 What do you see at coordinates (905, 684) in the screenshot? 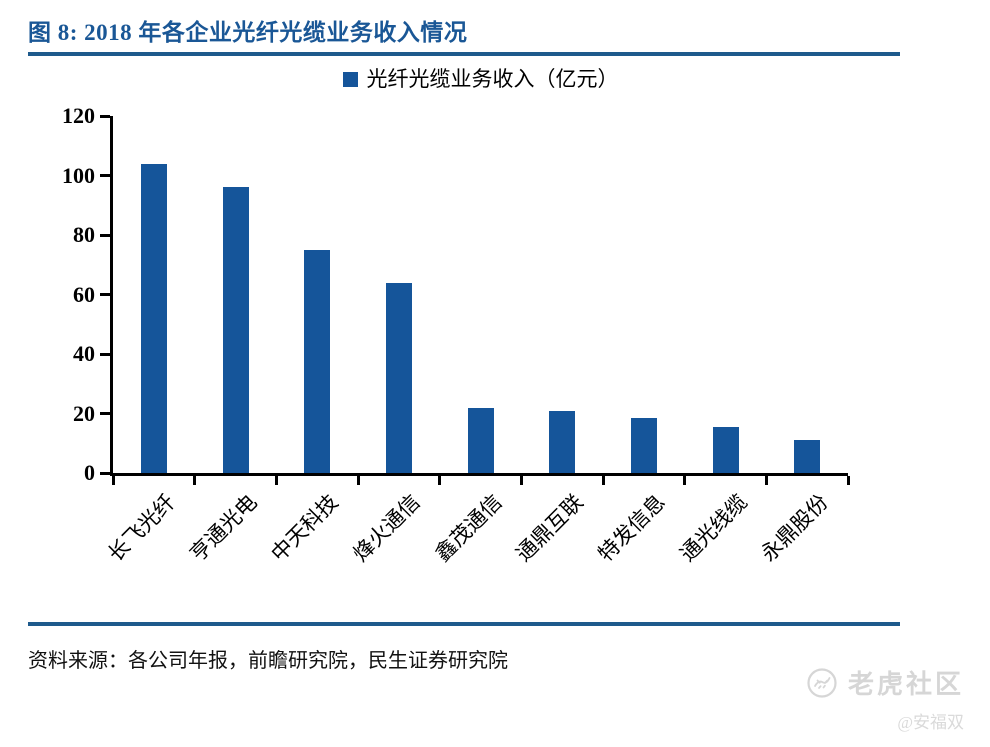
I see `watermark-brand: 老虎社区` at bounding box center [905, 684].